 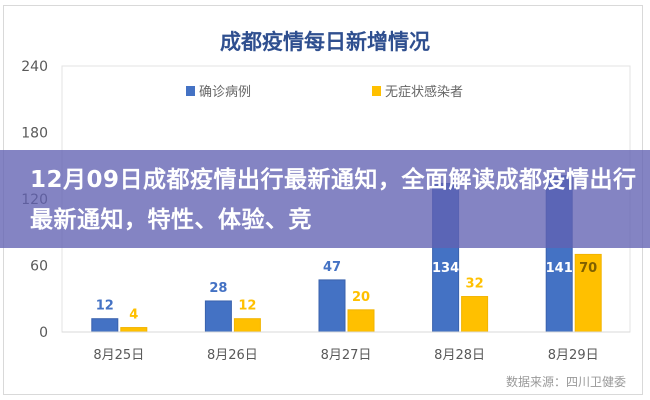 What do you see at coordinates (459, 355) in the screenshot?
I see `x-tick-label: 8月28日` at bounding box center [459, 355].